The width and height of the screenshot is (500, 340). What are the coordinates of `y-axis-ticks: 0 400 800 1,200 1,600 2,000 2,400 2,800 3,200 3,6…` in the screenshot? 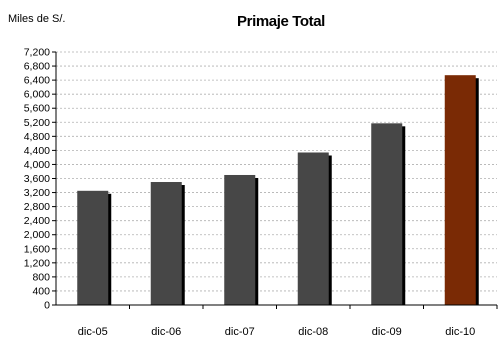 It's located at (40, 179).